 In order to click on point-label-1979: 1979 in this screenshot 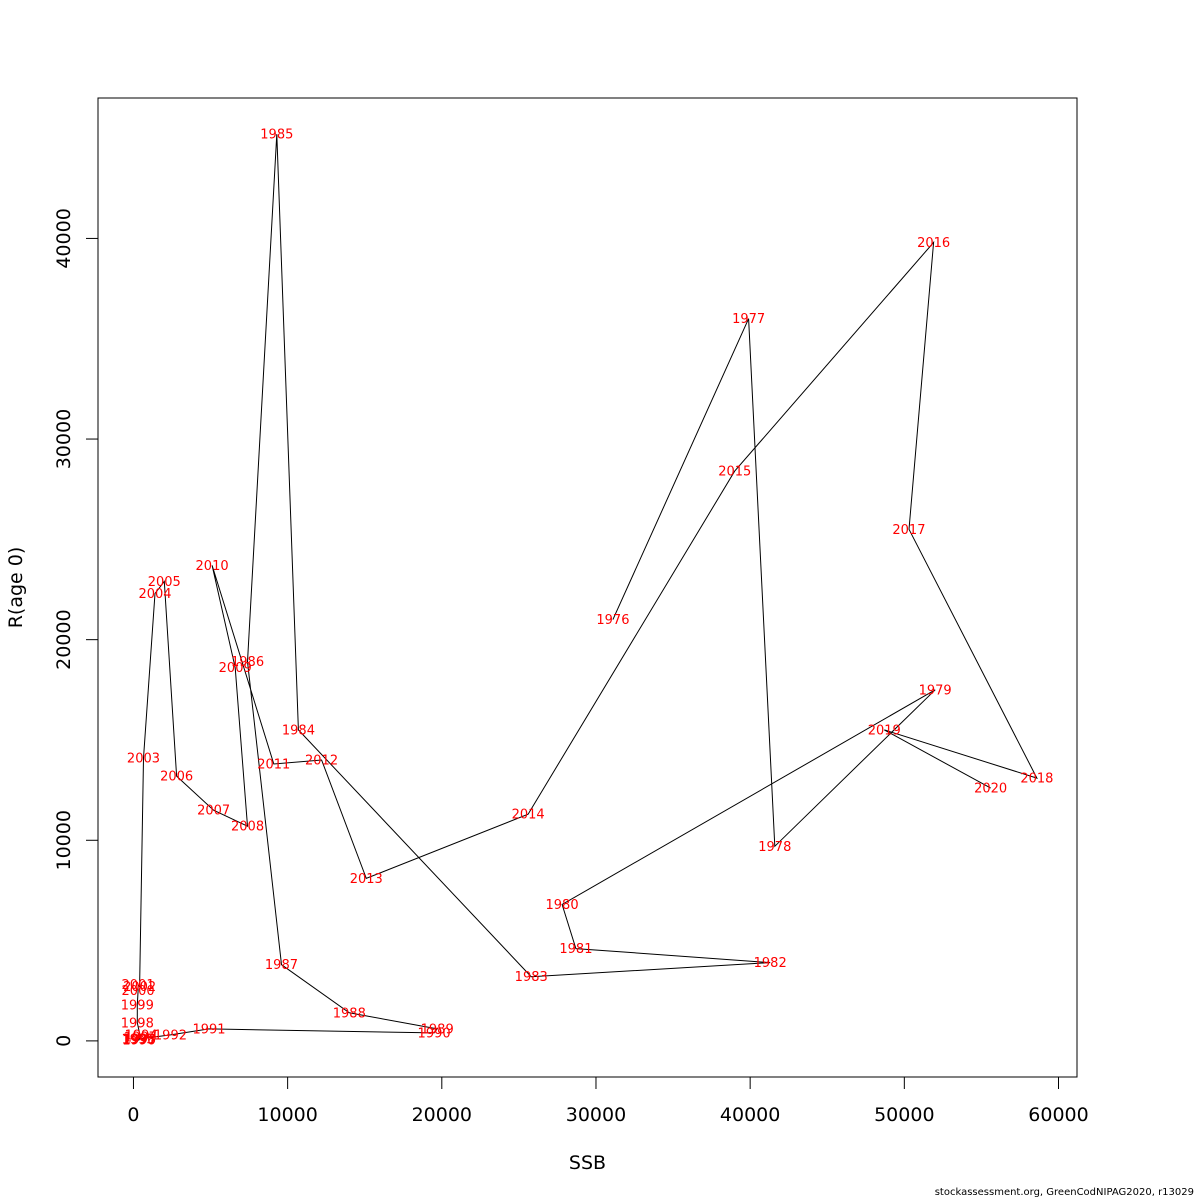, I will do `click(935, 690)`.